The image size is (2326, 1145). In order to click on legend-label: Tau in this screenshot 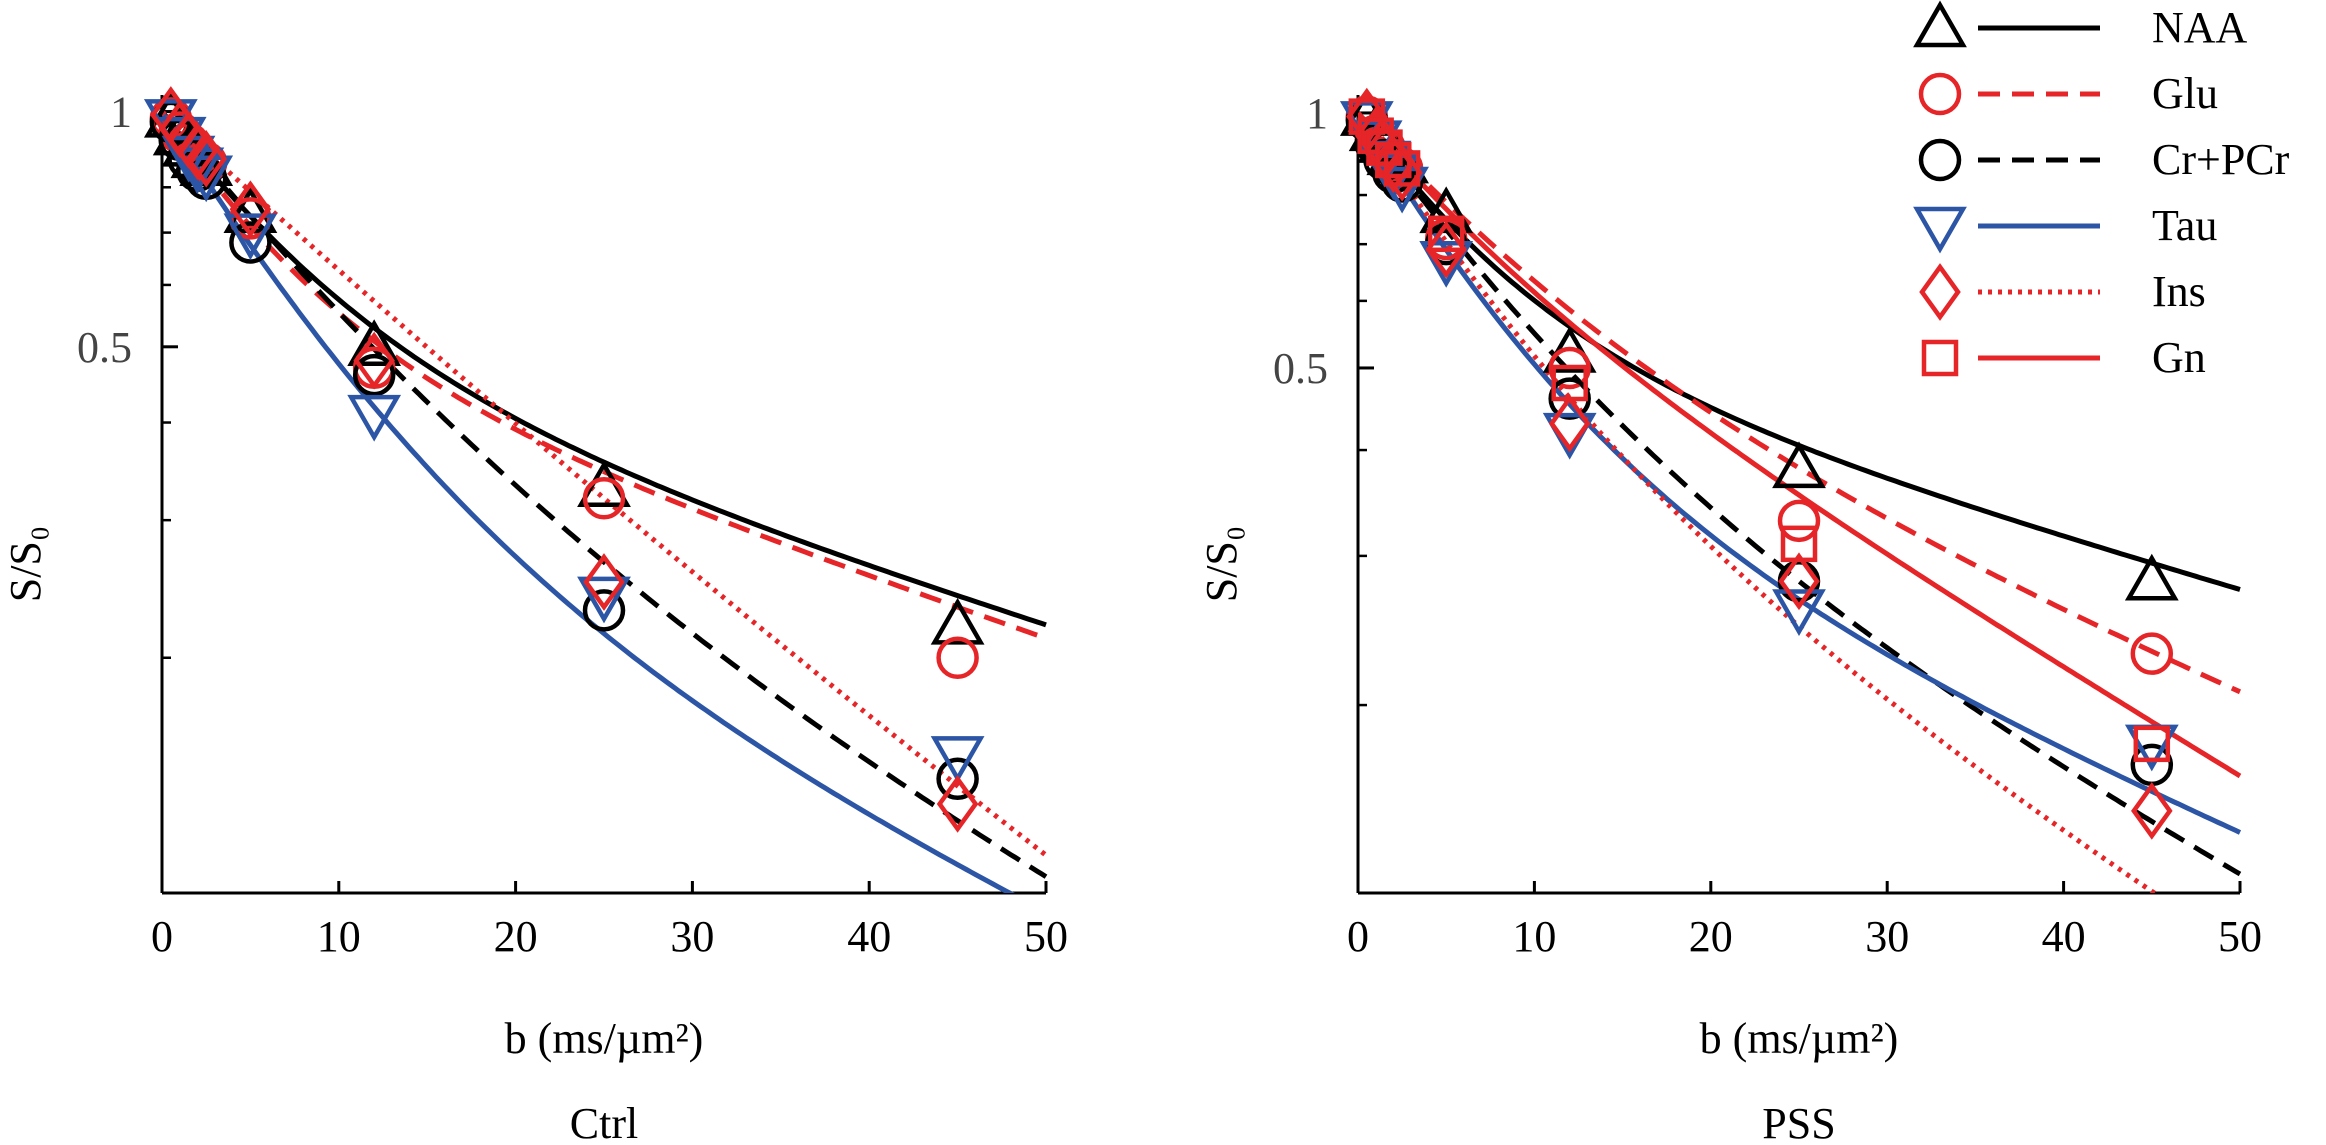, I will do `click(2184, 225)`.